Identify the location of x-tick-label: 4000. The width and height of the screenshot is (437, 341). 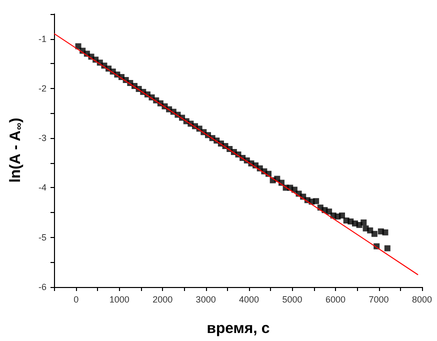
(249, 299).